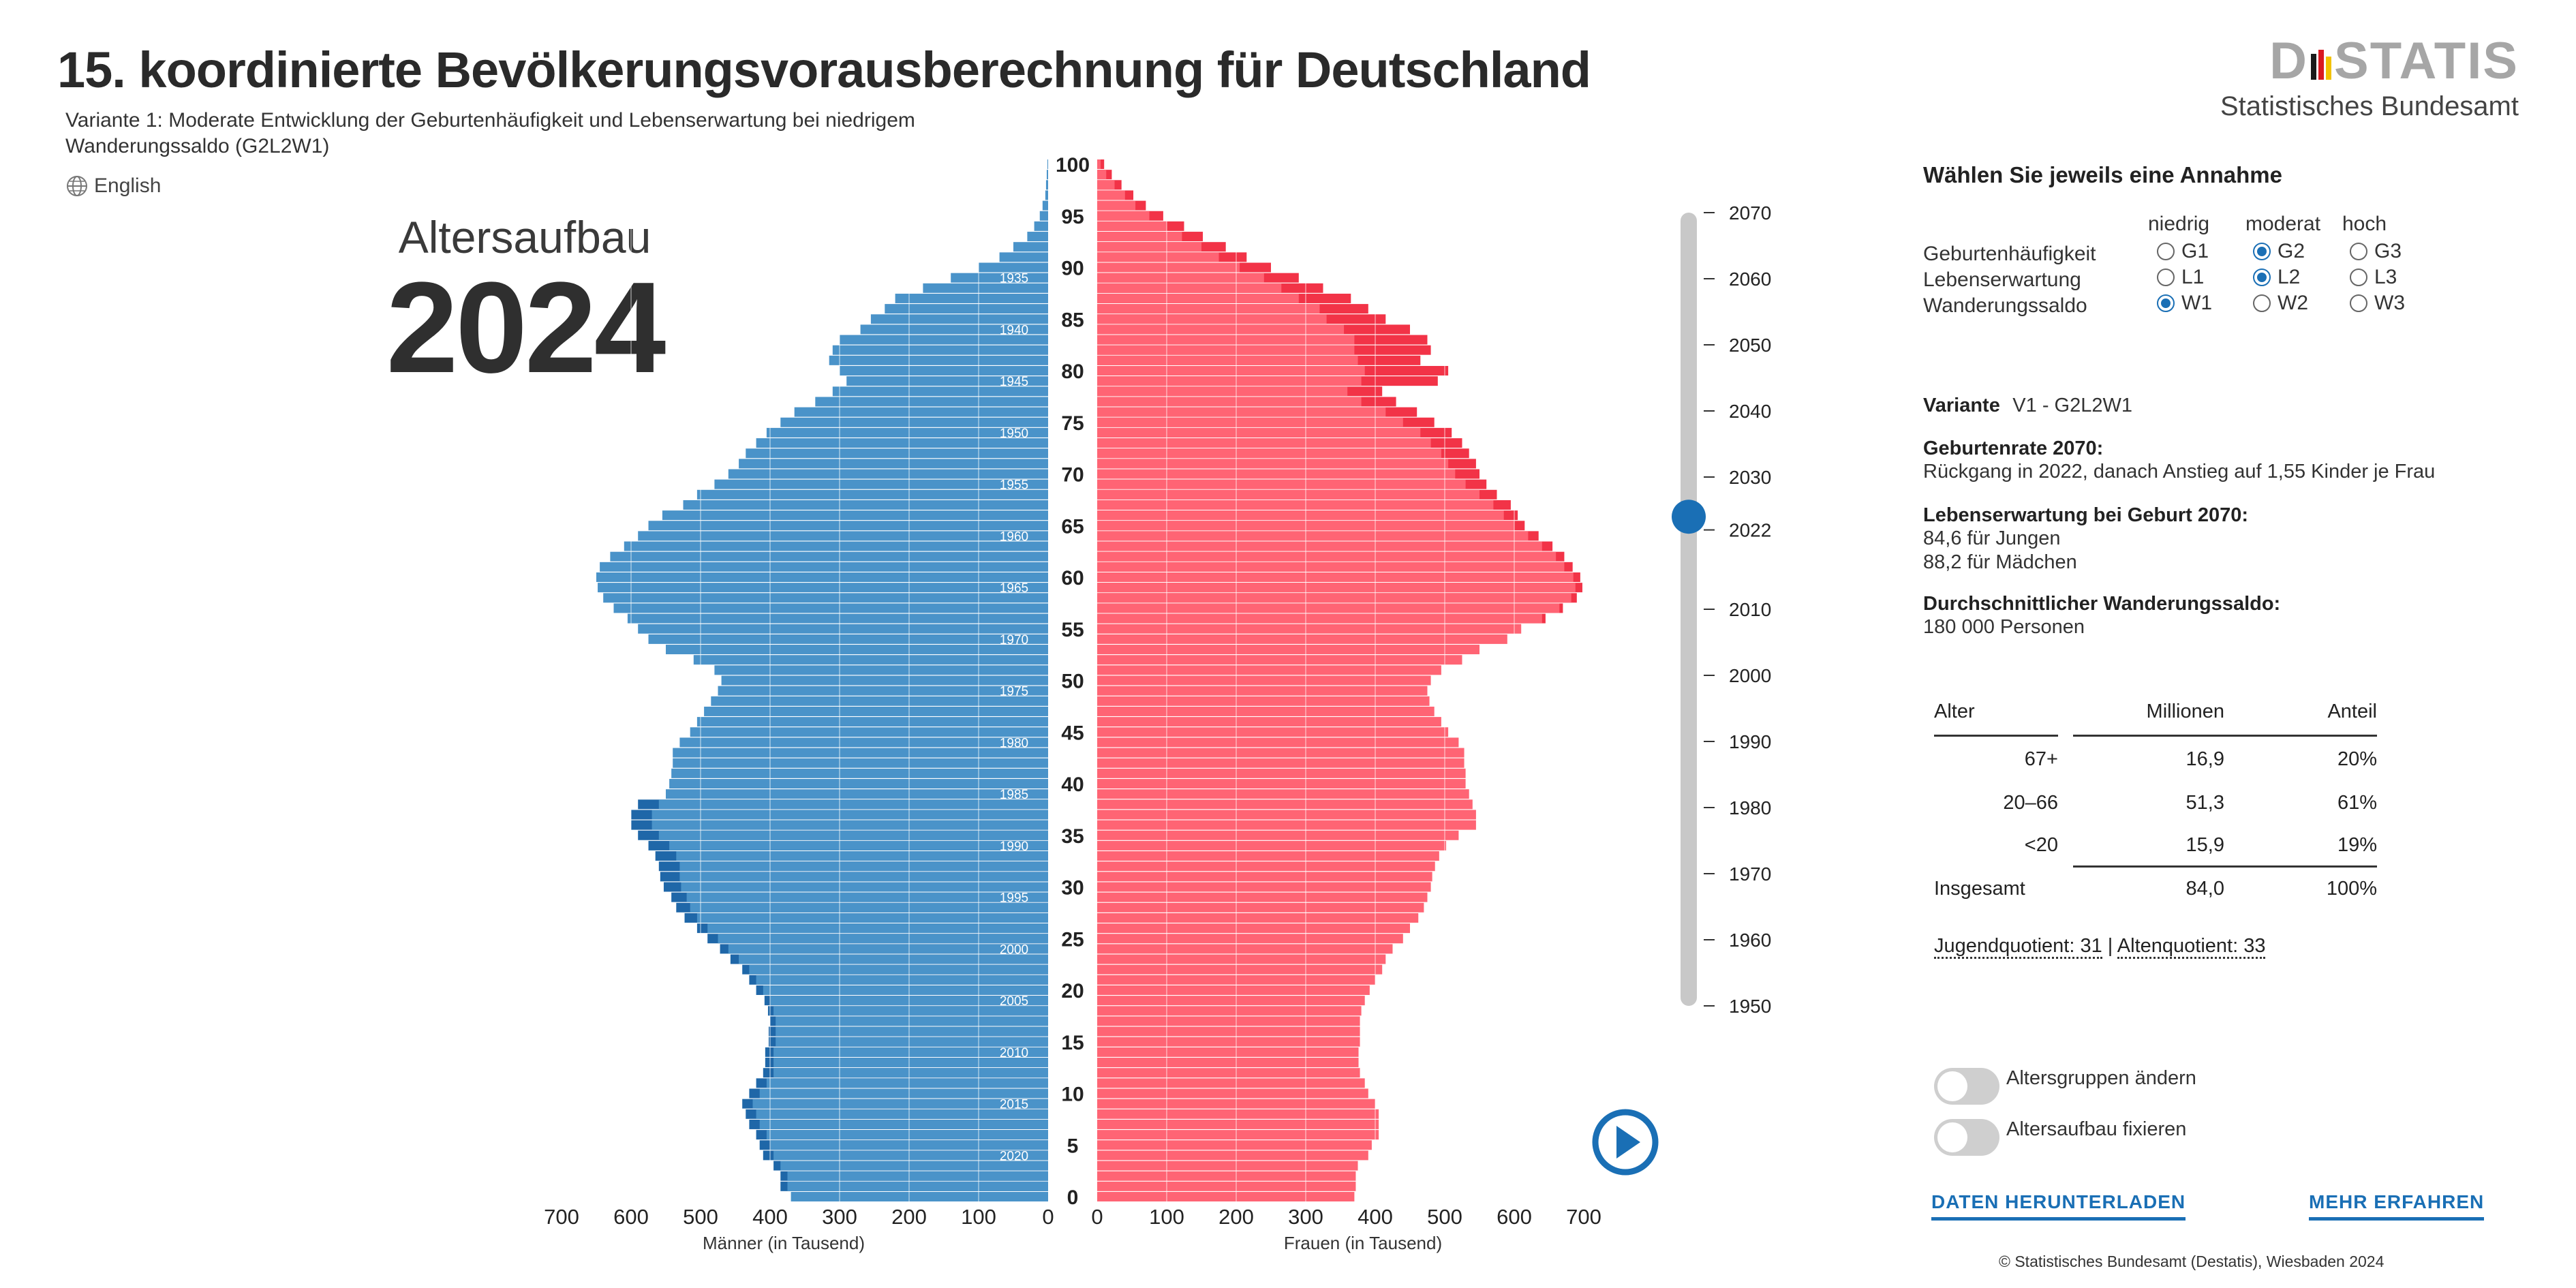  What do you see at coordinates (1014, 743) in the screenshot?
I see `cohort-year-label: 1980` at bounding box center [1014, 743].